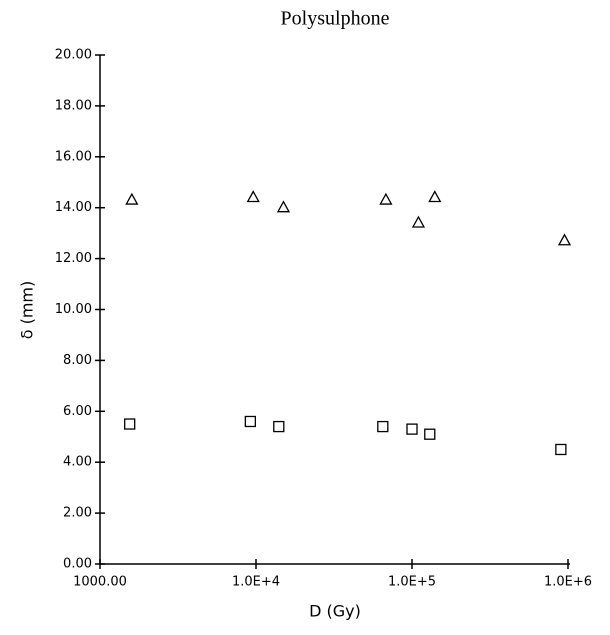 This screenshot has height=635, width=610. I want to click on y-tick-label: 16.00, so click(73, 156).